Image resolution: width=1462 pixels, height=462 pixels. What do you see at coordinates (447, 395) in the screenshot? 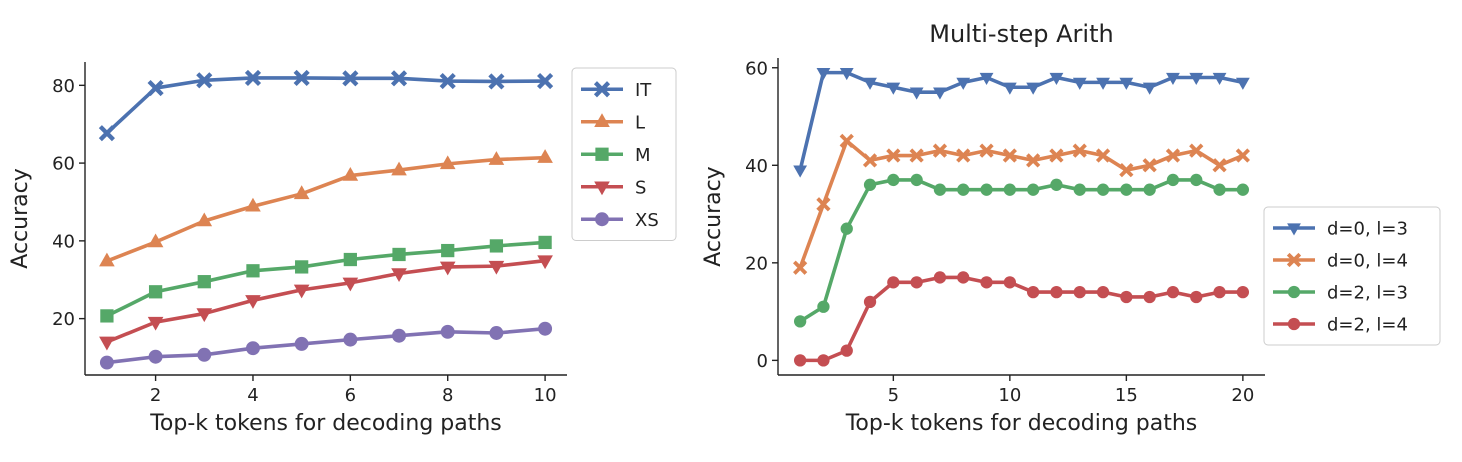
I see `x-tick-label: 8` at bounding box center [447, 395].